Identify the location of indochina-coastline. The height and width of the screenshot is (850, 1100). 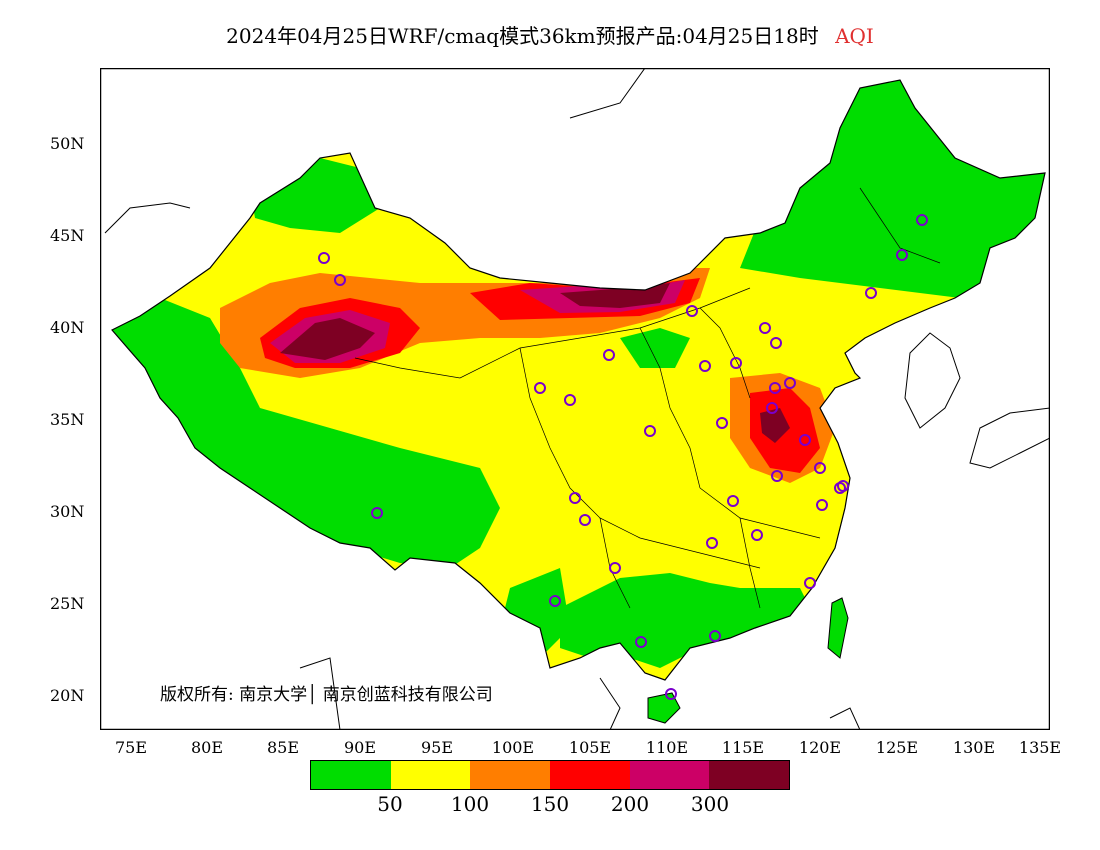
(610, 703).